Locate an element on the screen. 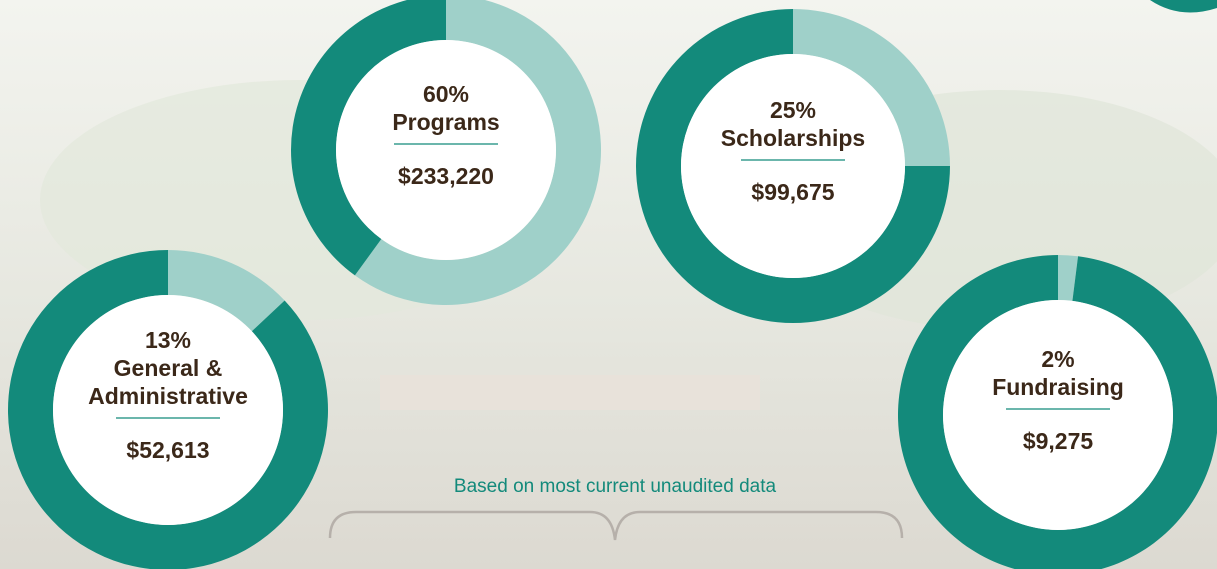 The image size is (1217, 569). donut-chart: 60%Programs $233,220 is located at coordinates (446, 152).